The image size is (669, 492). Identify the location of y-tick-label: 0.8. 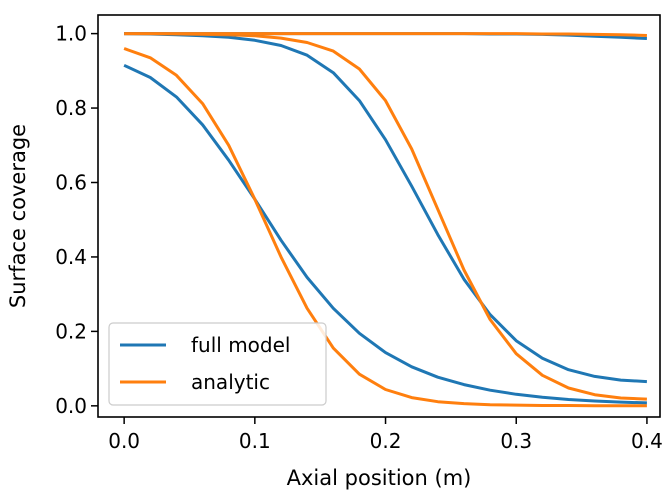
(71, 108).